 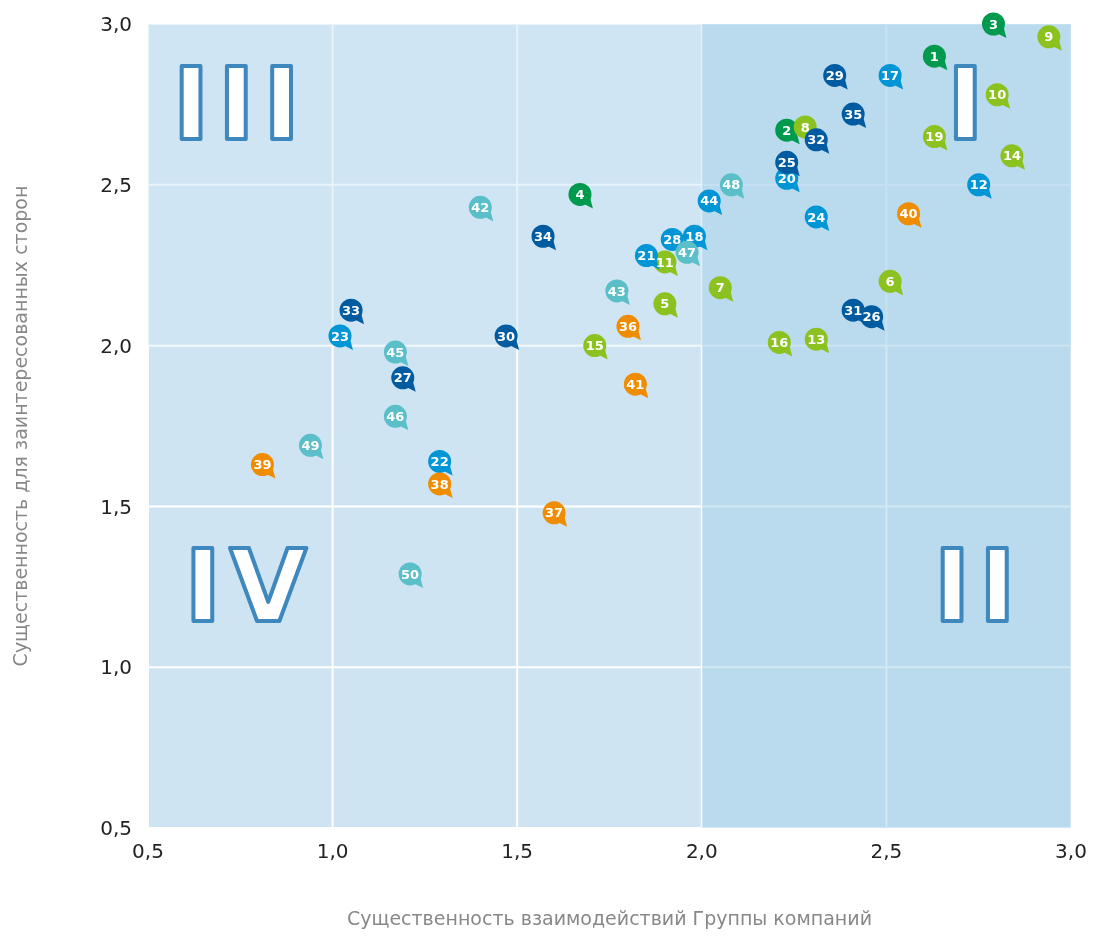 What do you see at coordinates (787, 130) in the screenshot?
I see `annotation: 2` at bounding box center [787, 130].